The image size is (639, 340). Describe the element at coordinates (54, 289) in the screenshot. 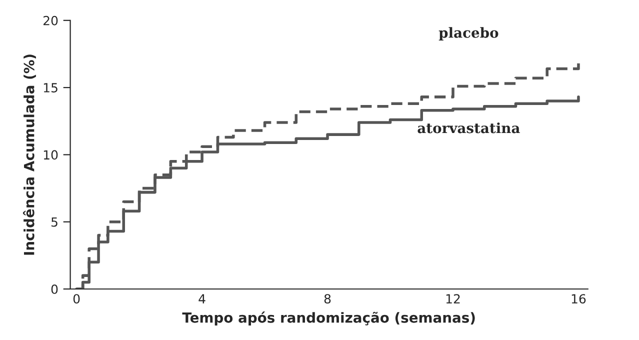

I see `y-tick-label: 0` at that location.